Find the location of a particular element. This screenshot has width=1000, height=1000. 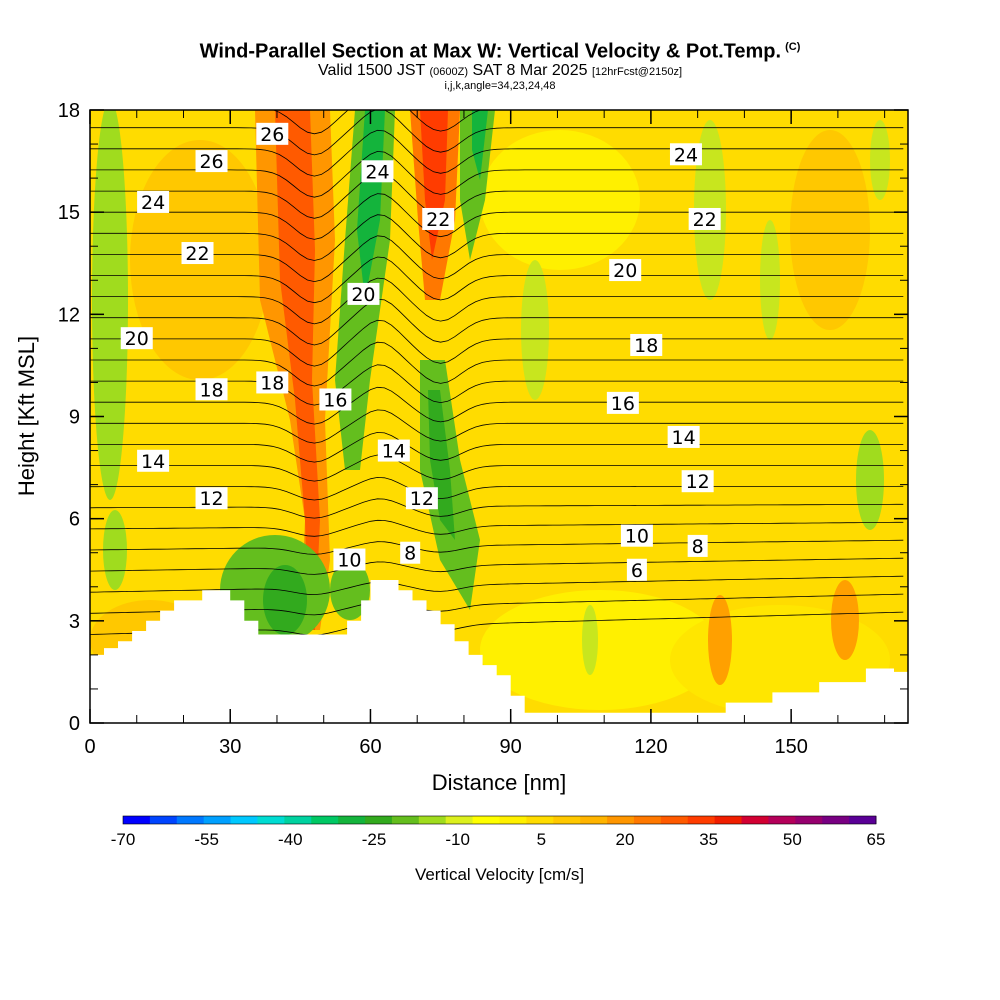

colorbar-tick-label: 65 is located at coordinates (876, 839).